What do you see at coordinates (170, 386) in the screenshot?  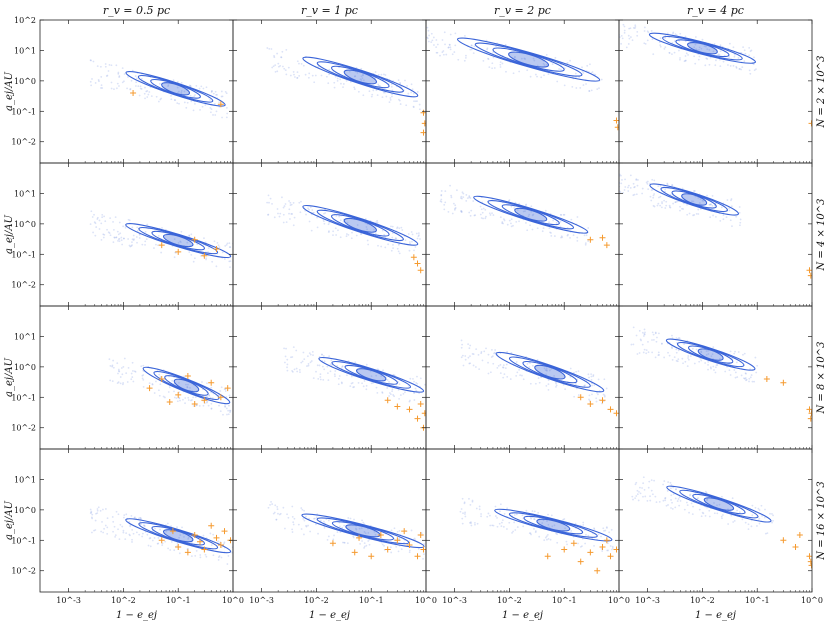 I see `panel-content: 10 Gyr100 Myr1 Myr10 kyr` at bounding box center [170, 386].